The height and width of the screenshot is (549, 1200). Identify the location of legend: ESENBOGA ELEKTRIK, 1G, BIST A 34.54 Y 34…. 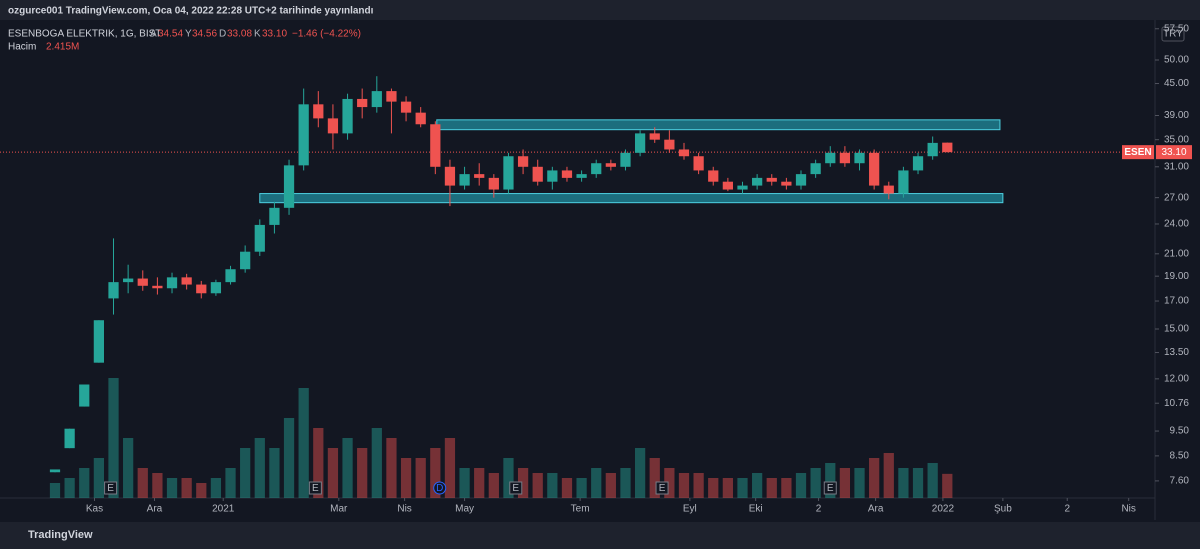
(184, 41).